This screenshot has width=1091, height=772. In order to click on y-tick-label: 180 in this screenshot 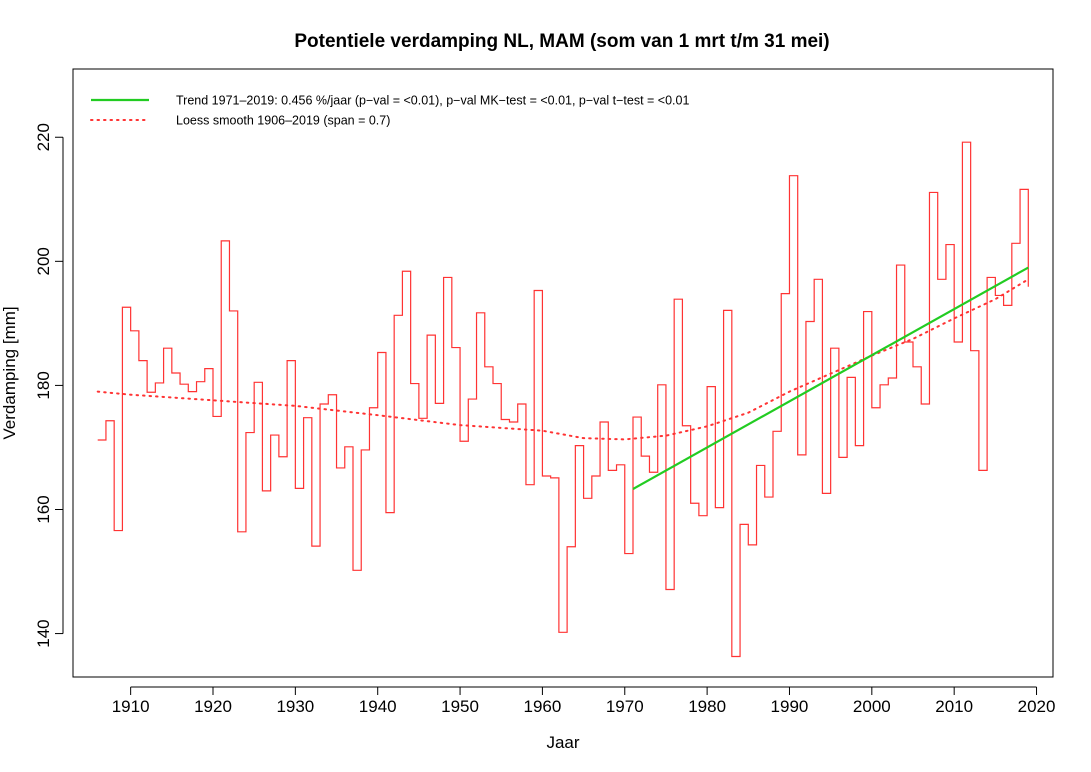, I will do `click(43, 385)`.